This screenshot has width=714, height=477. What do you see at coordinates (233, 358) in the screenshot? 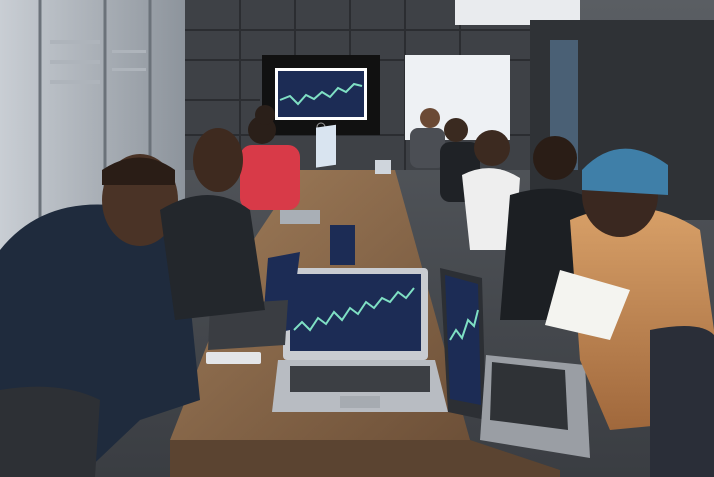
I see `phone` at bounding box center [233, 358].